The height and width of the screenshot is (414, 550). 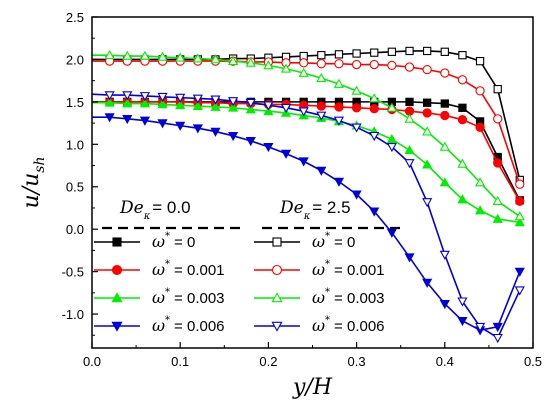 I want to click on y-tick-label: 1.5, so click(x=75, y=102).